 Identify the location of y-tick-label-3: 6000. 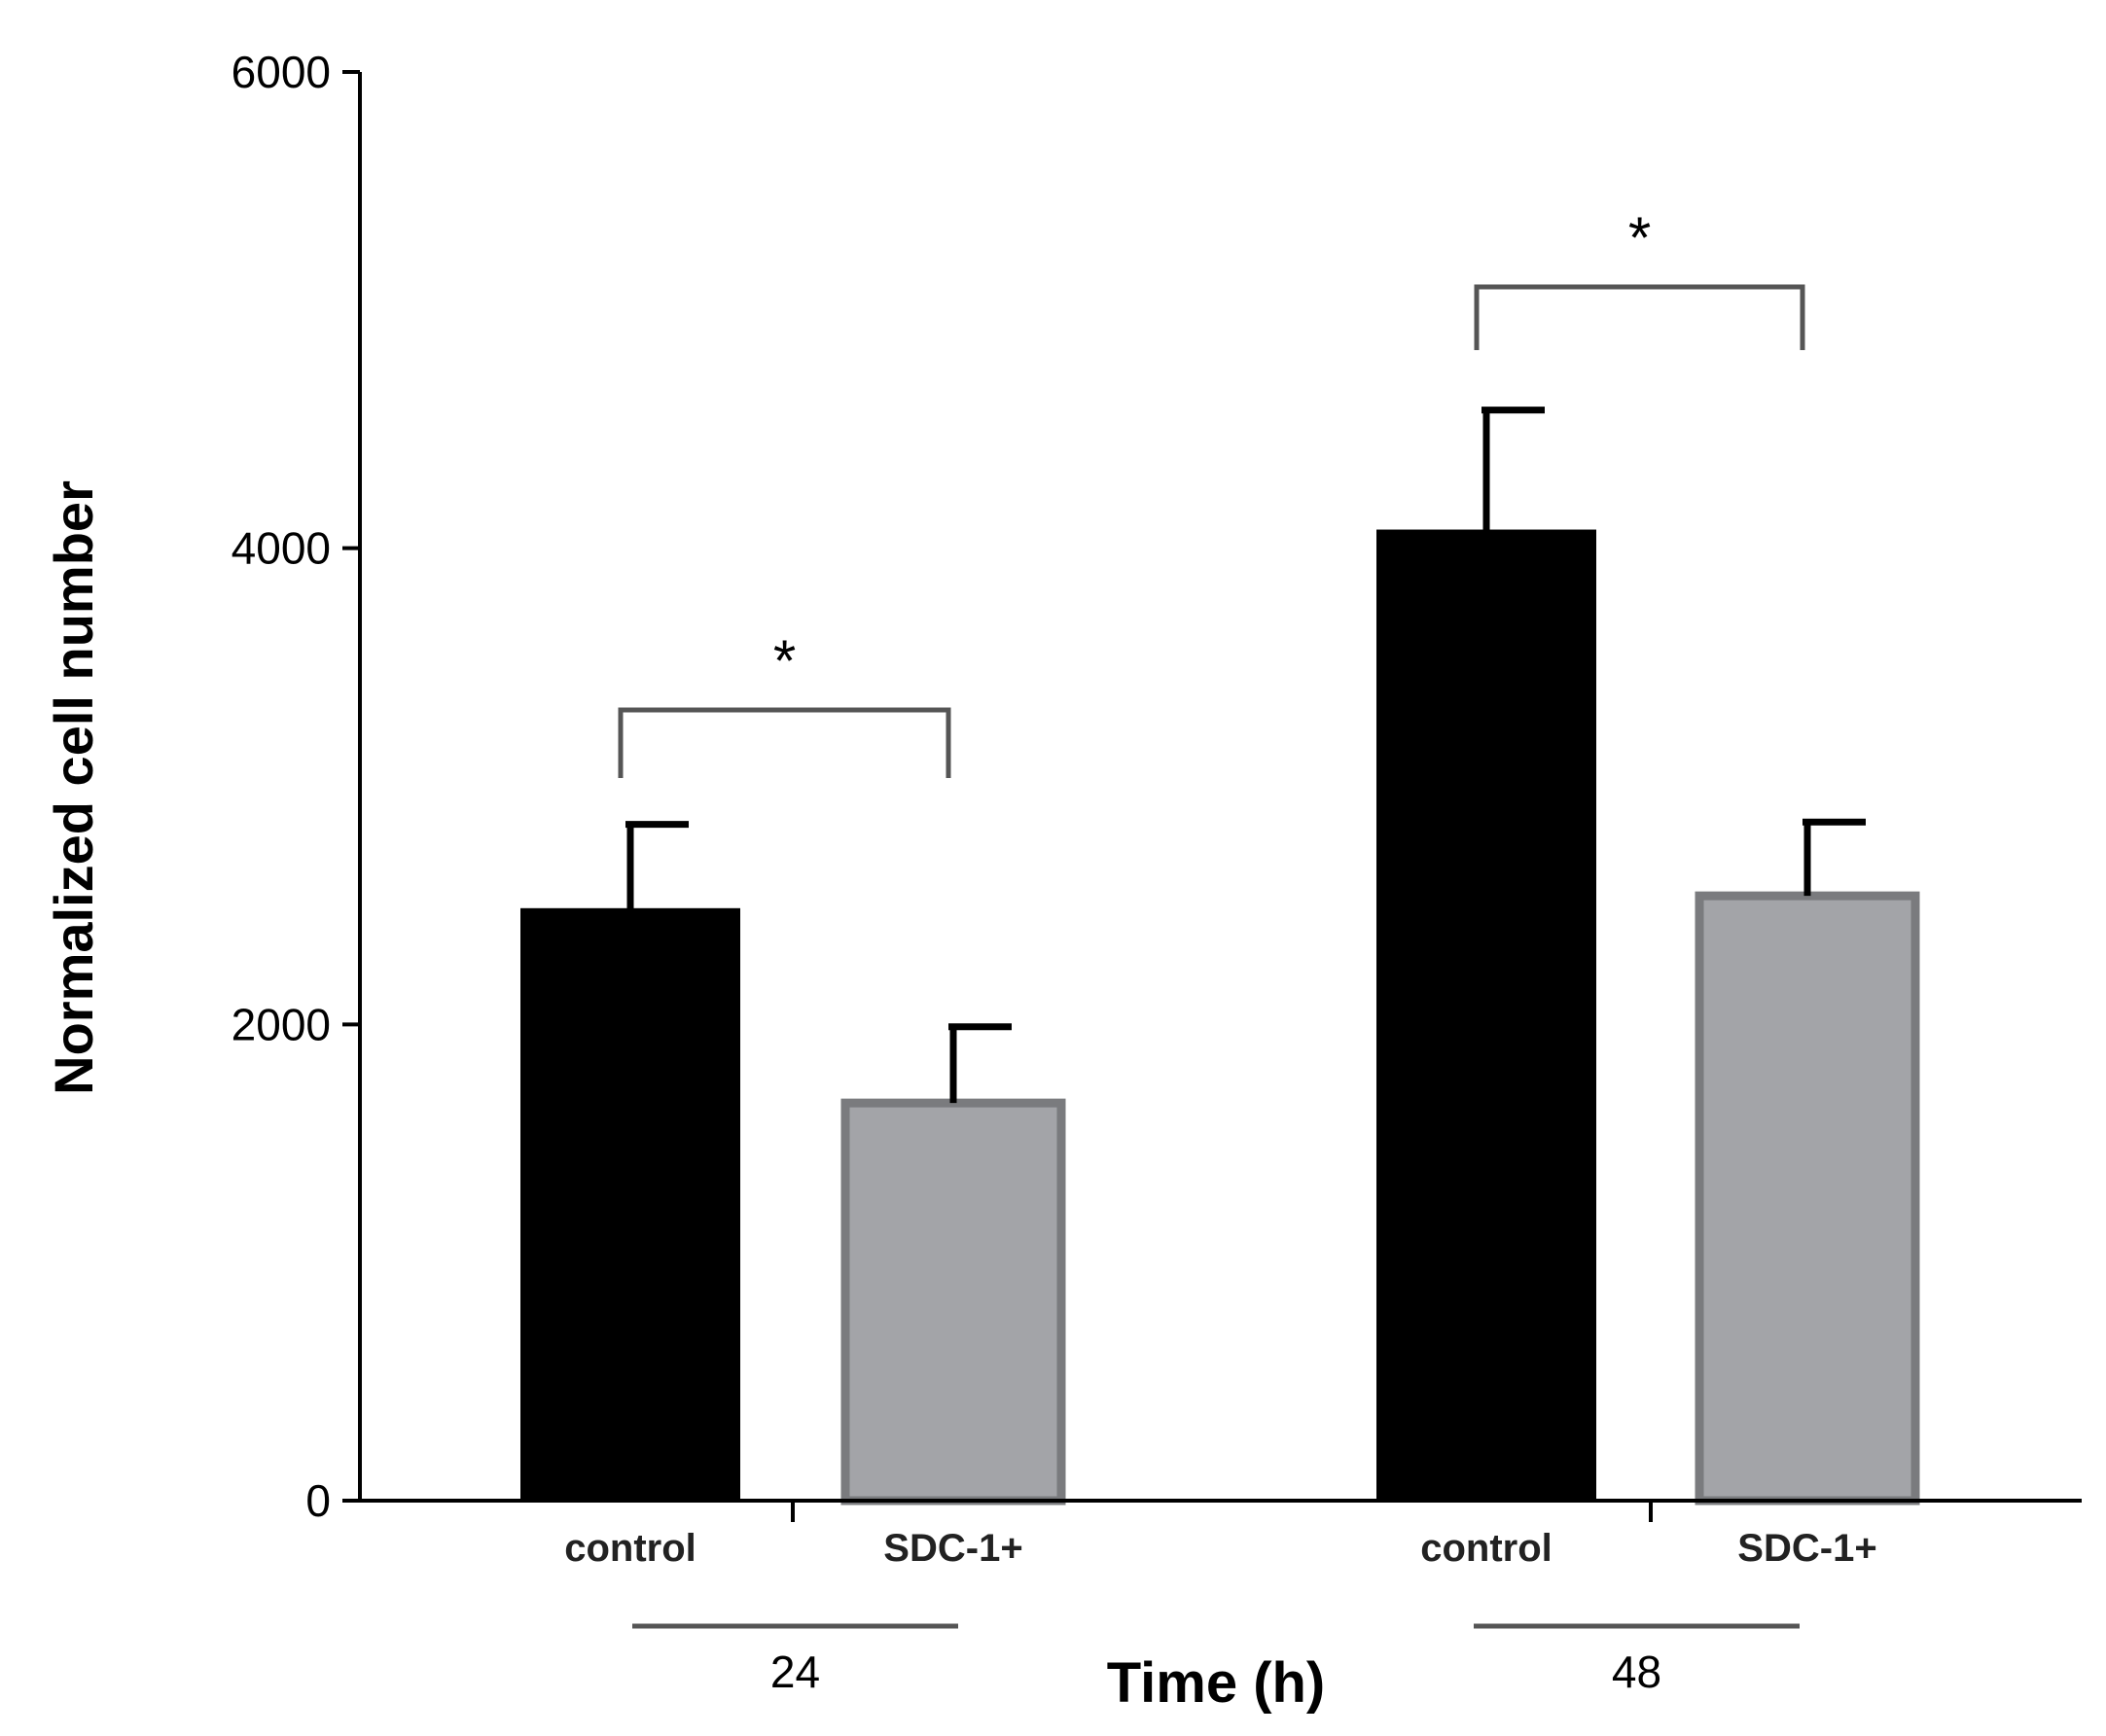
(282, 72).